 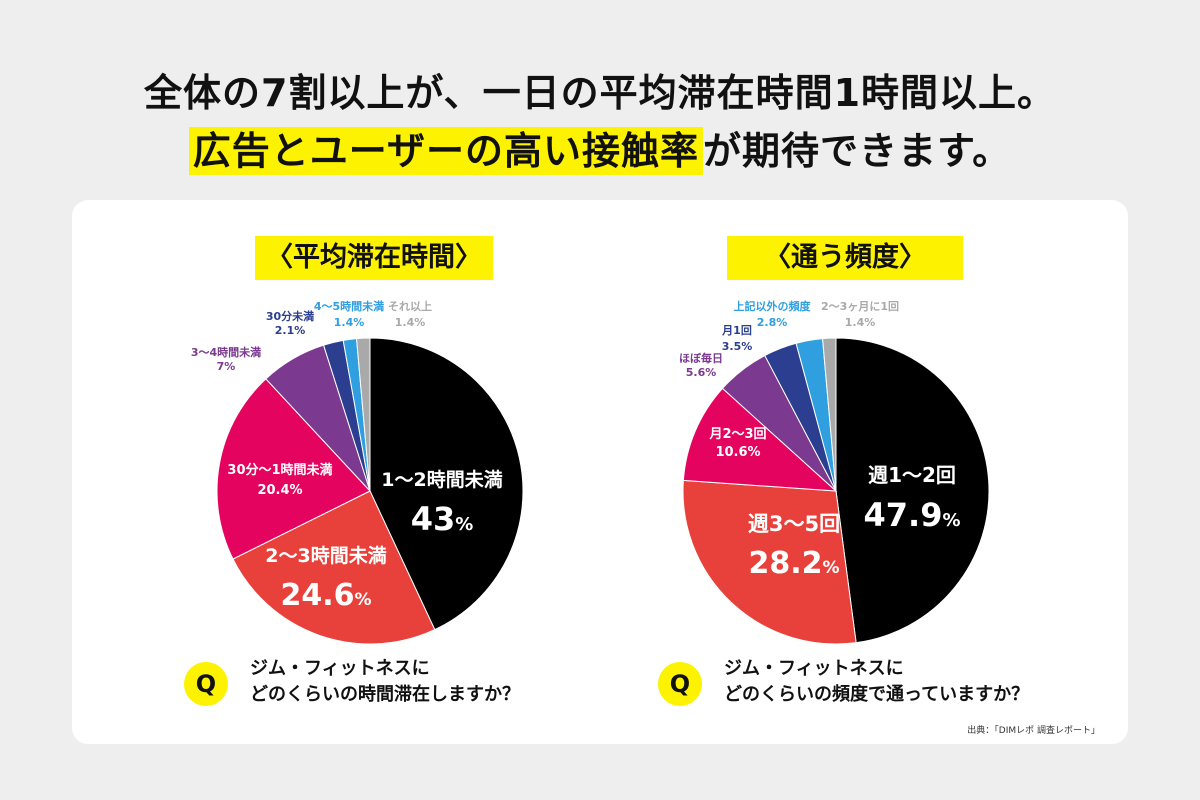 What do you see at coordinates (701, 358) in the screenshot?
I see `slice-label-1-3: ほぼ毎日` at bounding box center [701, 358].